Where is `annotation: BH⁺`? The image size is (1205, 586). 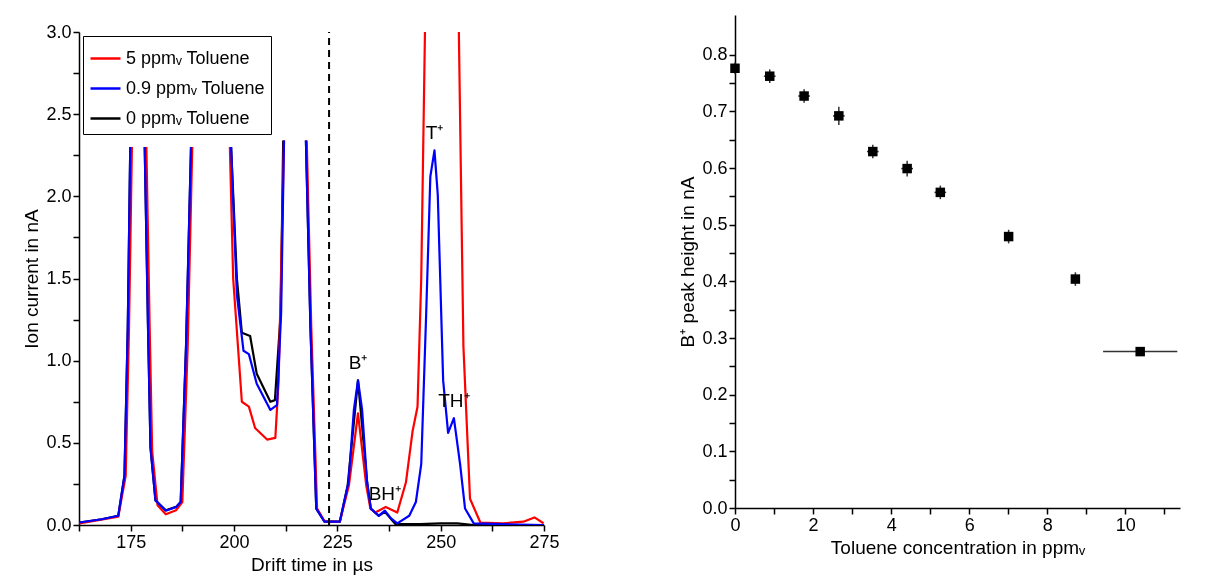
annotation: BH⁺ is located at coordinates (385, 493).